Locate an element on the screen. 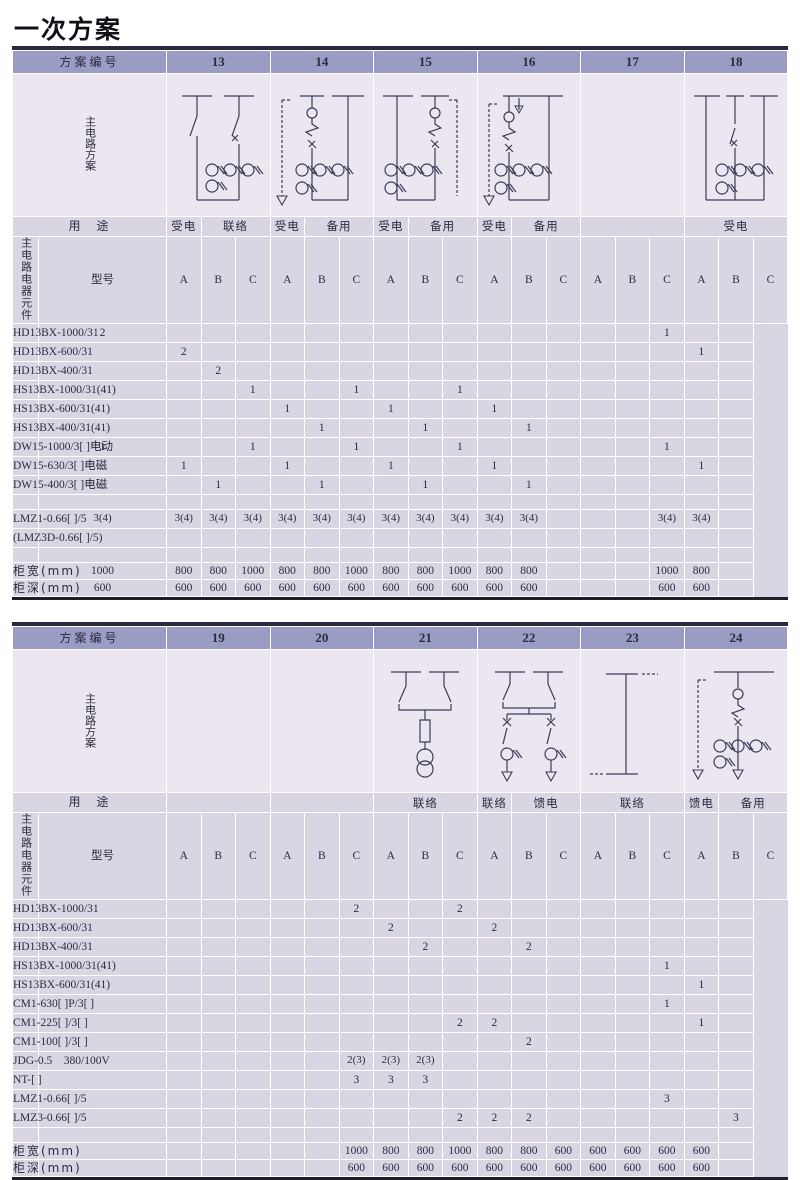 The height and width of the screenshot is (1180, 800). phase-19-a: A is located at coordinates (184, 856).